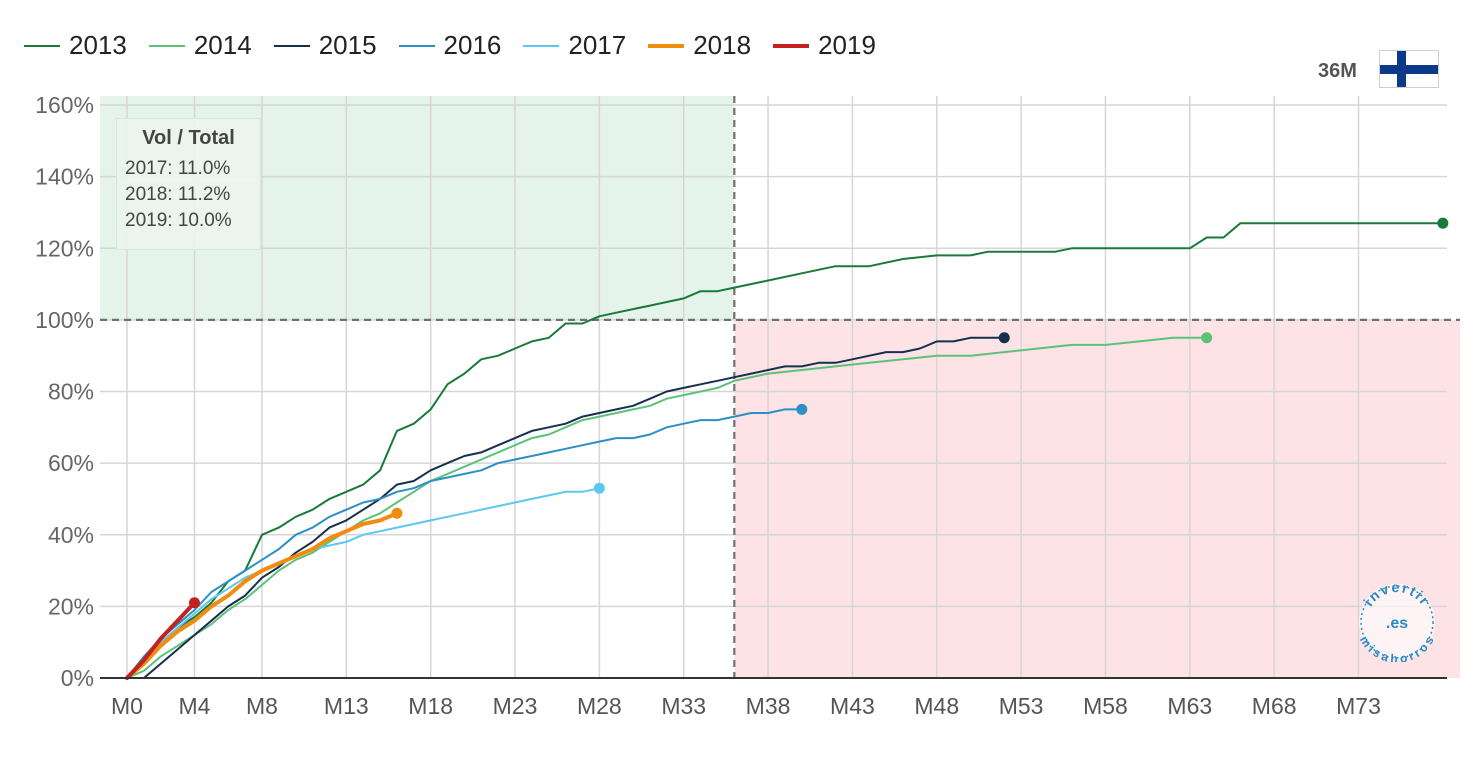 The height and width of the screenshot is (763, 1477). What do you see at coordinates (1337, 71) in the screenshot?
I see `period-badge: 36M` at bounding box center [1337, 71].